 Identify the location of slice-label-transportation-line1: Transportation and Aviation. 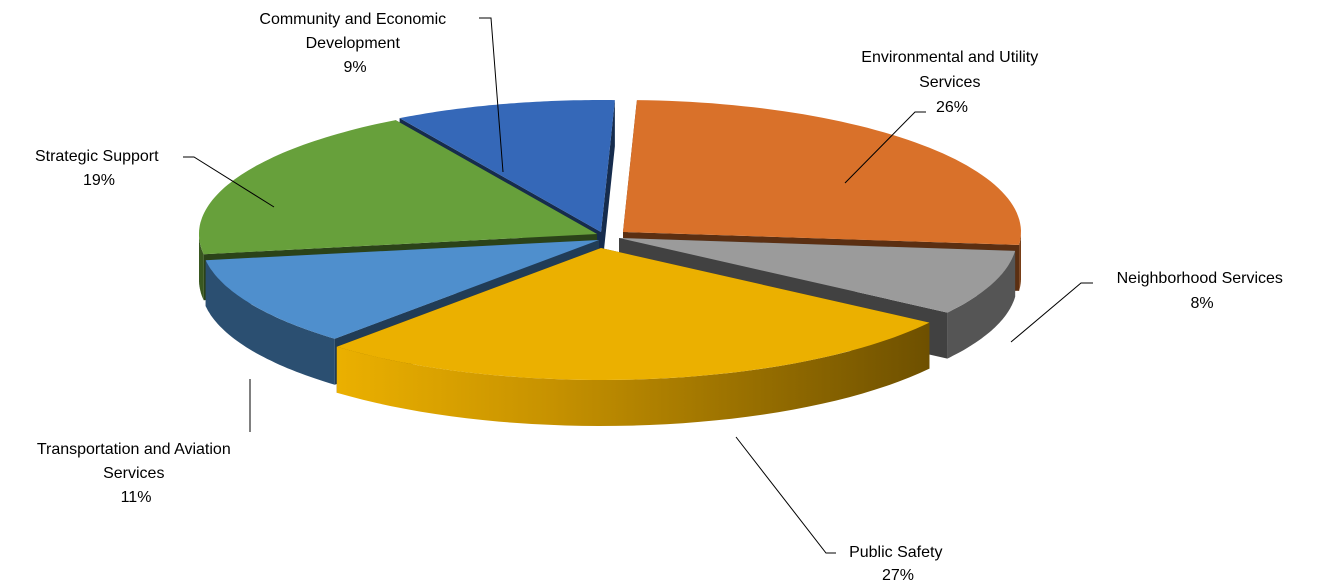
(134, 449).